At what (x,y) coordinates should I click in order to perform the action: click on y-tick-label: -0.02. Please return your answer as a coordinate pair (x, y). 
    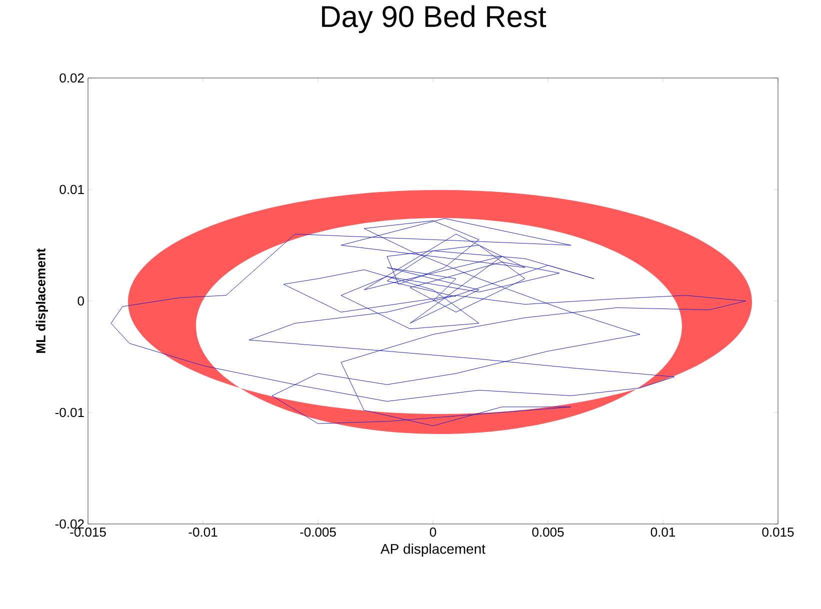
    Looking at the image, I should click on (69, 524).